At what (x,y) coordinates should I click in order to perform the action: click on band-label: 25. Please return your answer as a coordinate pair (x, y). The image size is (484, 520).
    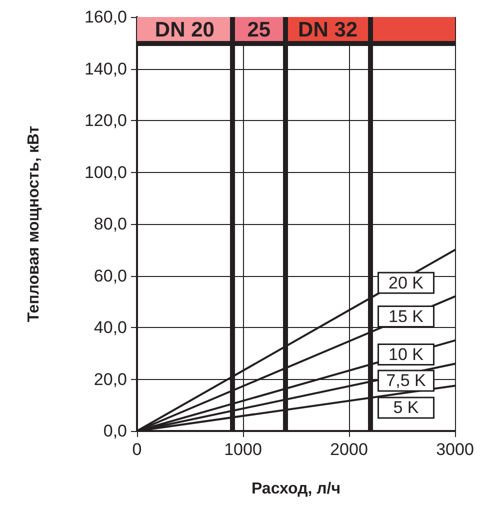
    Looking at the image, I should click on (259, 30).